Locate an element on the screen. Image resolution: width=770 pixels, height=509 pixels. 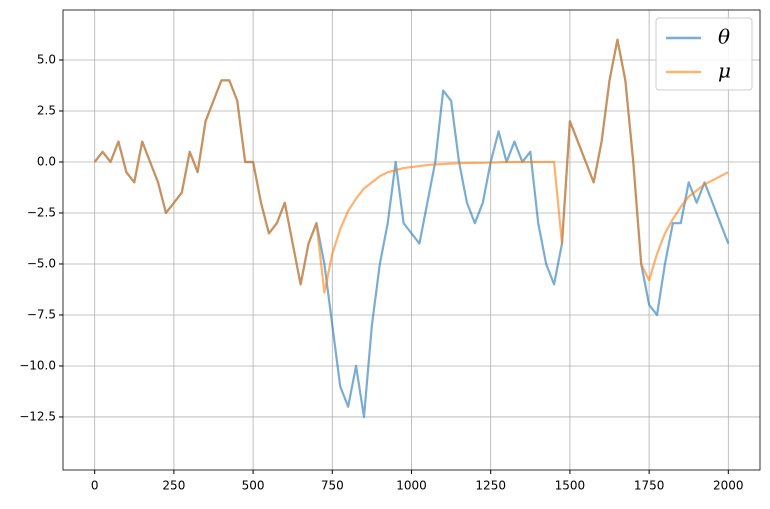
y-tick-label: 0.0 is located at coordinates (46, 161).